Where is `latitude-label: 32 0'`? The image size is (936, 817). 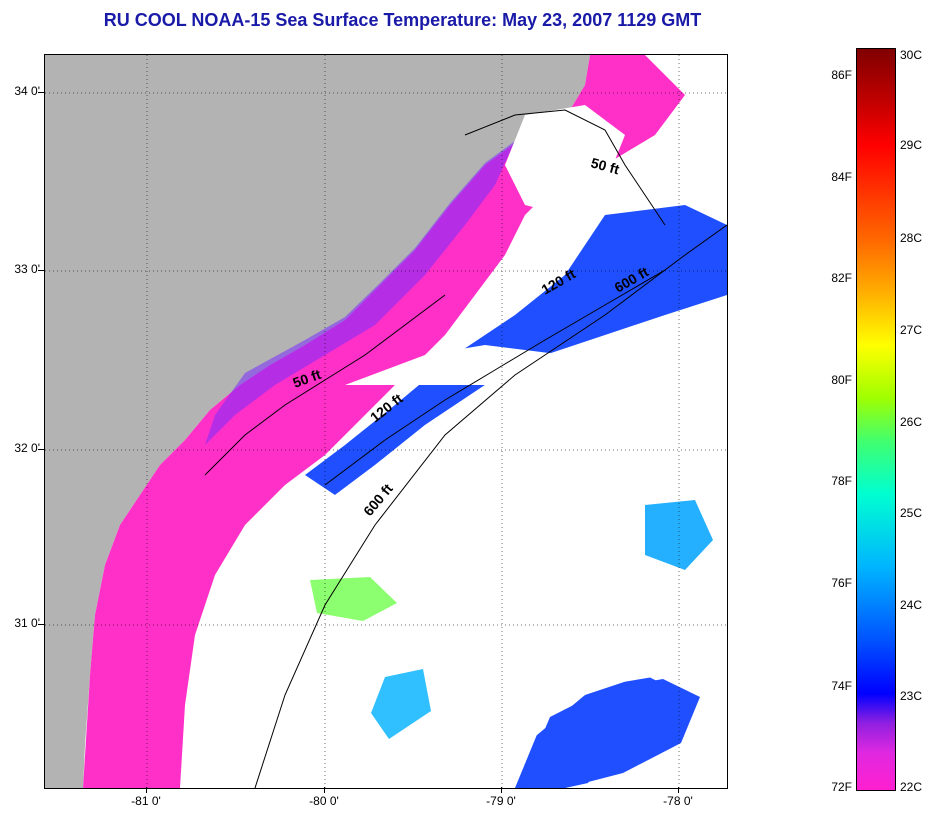 latitude-label: 32 0' is located at coordinates (27, 448).